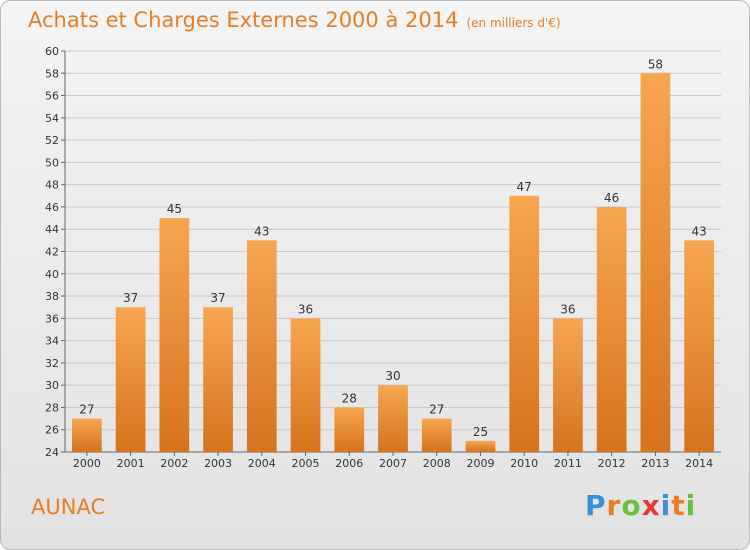  What do you see at coordinates (52, 162) in the screenshot?
I see `y-tick-label: 50` at bounding box center [52, 162].